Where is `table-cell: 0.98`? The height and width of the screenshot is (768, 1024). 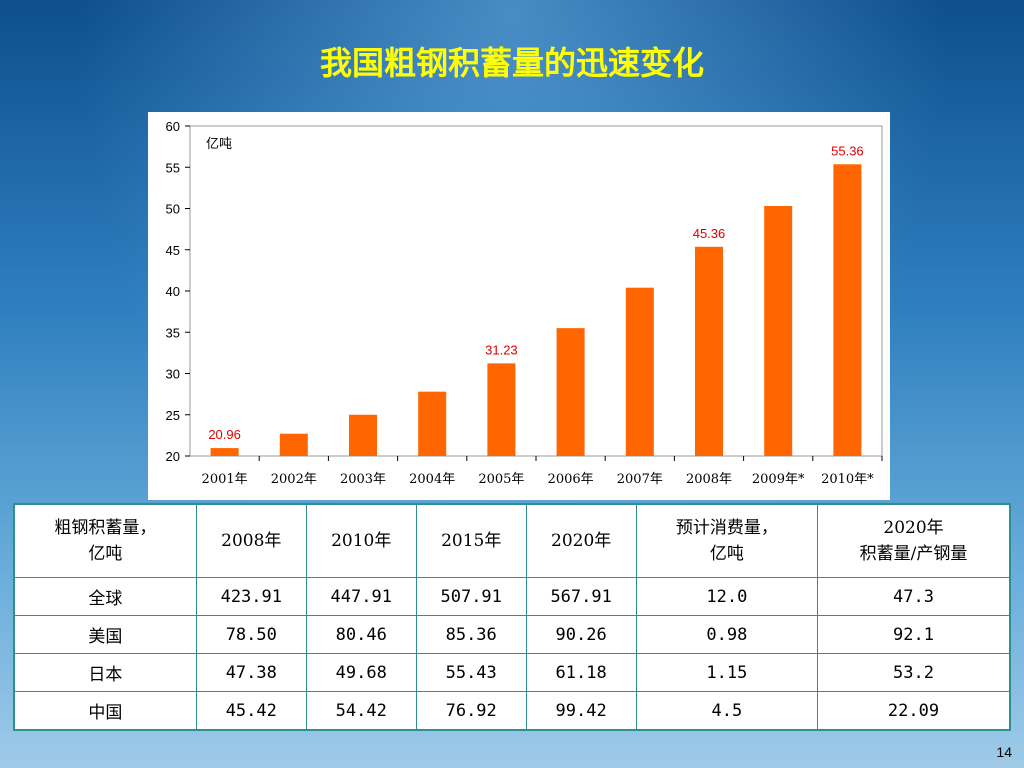
table-cell: 0.98 is located at coordinates (727, 634).